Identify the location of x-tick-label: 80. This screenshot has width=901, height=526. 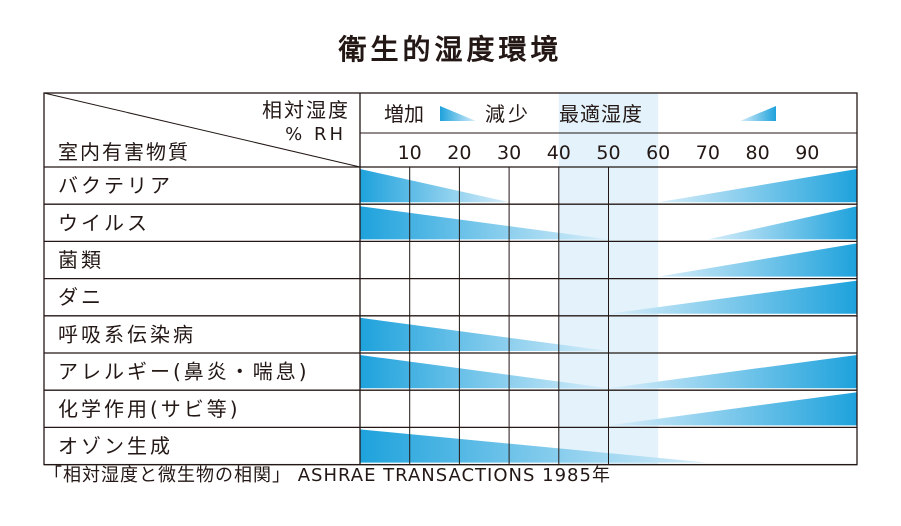
(758, 153).